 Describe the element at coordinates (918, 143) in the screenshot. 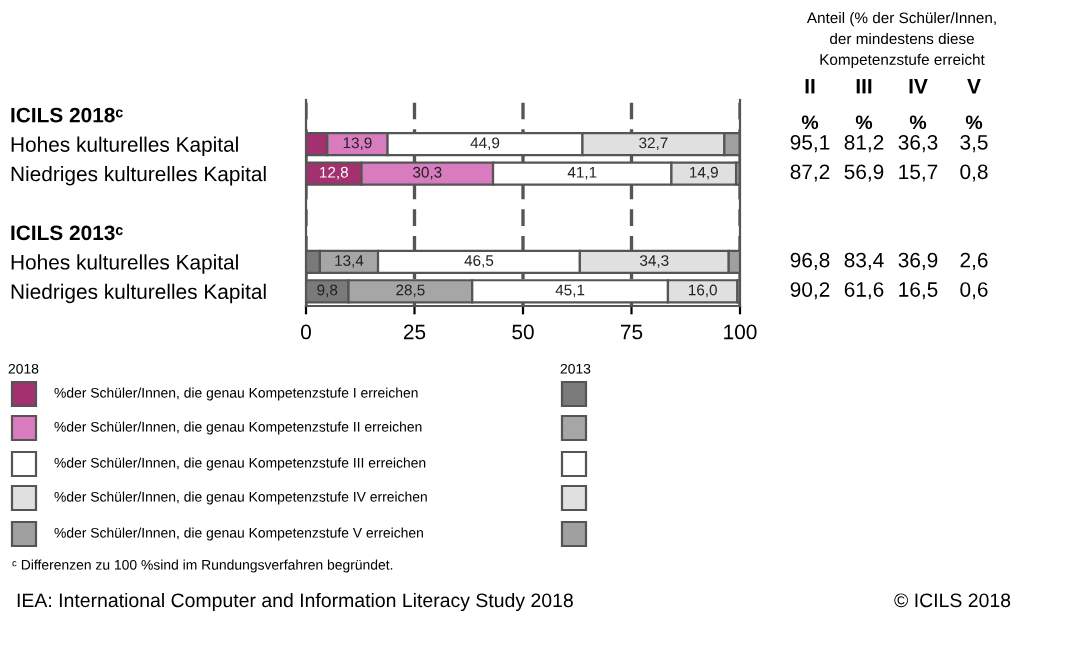

I see `text: 36,3` at that location.